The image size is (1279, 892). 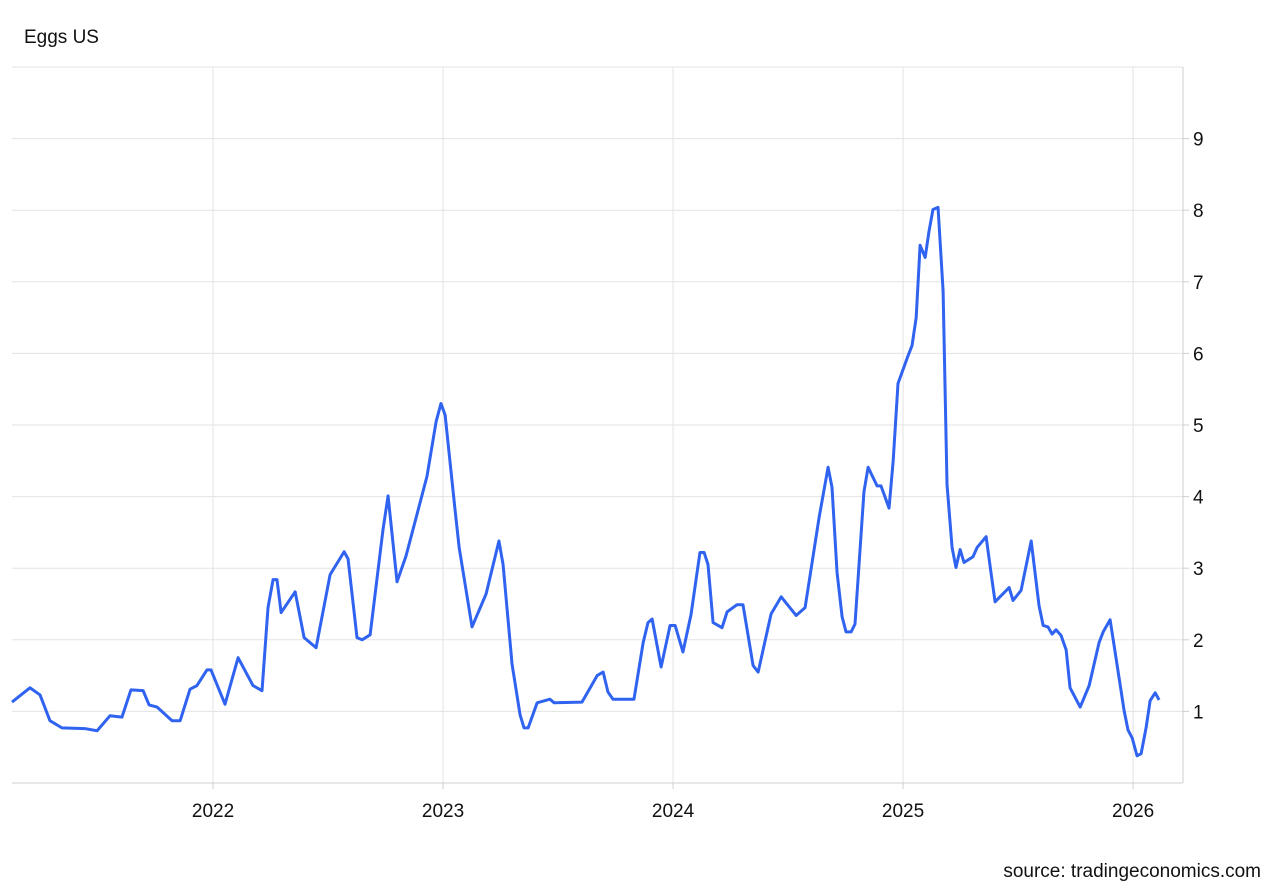 I want to click on y-tick-label: 1, so click(x=1198, y=712).